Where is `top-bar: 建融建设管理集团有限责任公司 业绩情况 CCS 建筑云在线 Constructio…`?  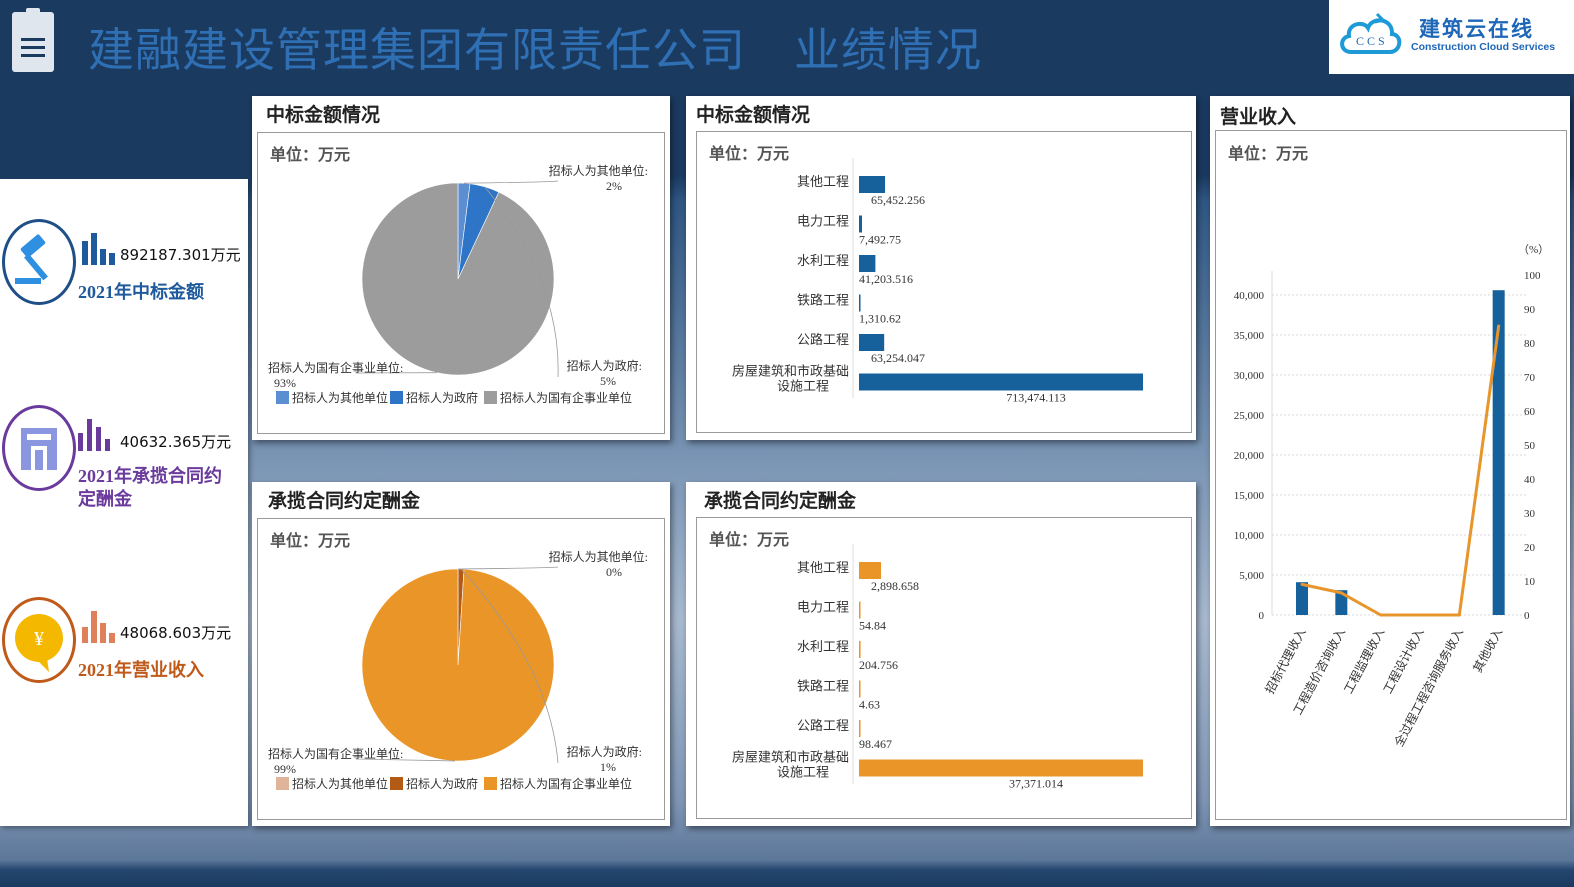
top-bar: 建融建设管理集团有限责任公司 业绩情况 CCS 建筑云在线 Constructio… is located at coordinates (787, 46).